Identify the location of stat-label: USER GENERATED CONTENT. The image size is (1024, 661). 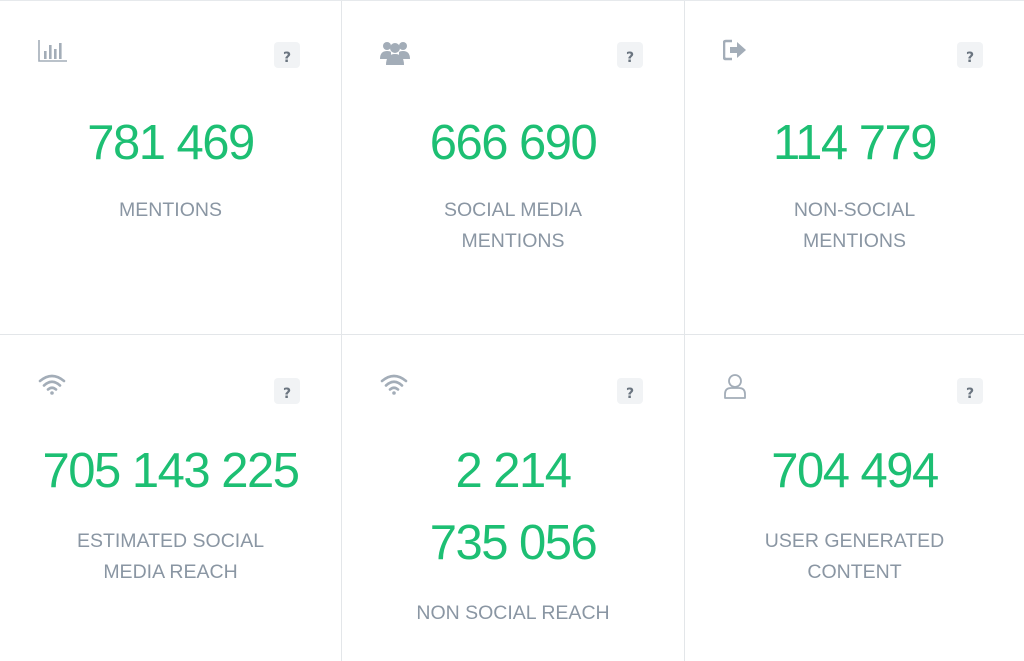
(854, 556).